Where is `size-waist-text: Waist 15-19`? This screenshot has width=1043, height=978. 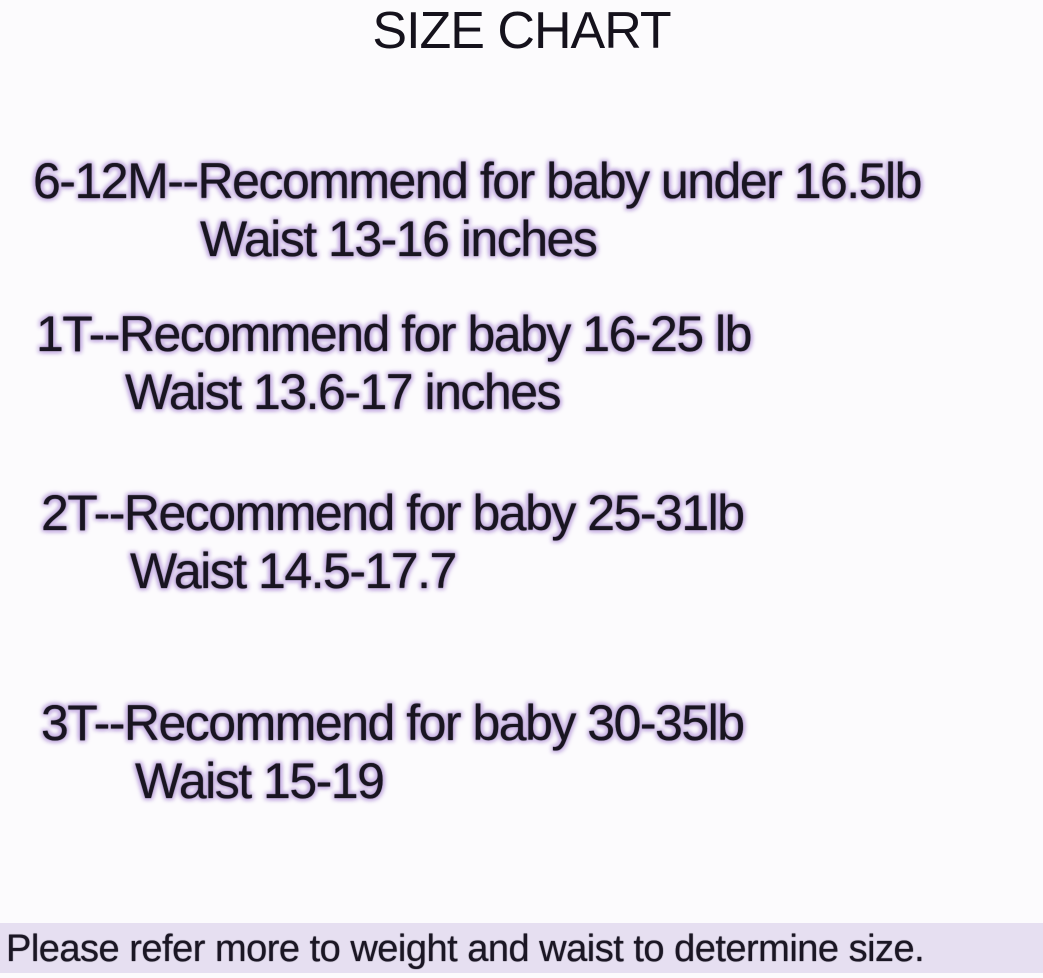 size-waist-text: Waist 15-19 is located at coordinates (260, 781).